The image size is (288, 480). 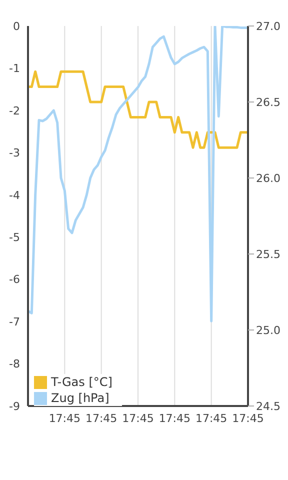 What do you see at coordinates (81, 382) in the screenshot?
I see `legend-label: T-Gas [°C]` at bounding box center [81, 382].